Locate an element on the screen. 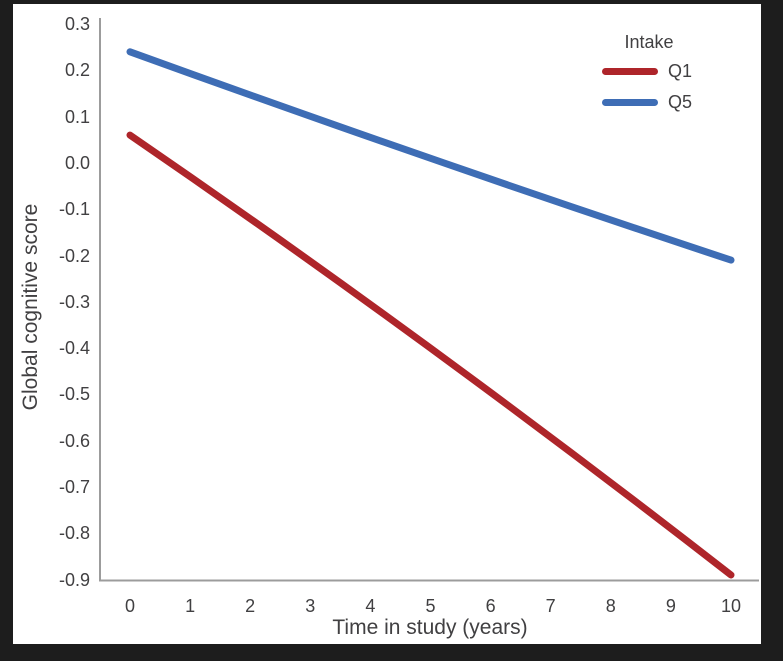  legend-item-q5: Q5 is located at coordinates (662, 102).